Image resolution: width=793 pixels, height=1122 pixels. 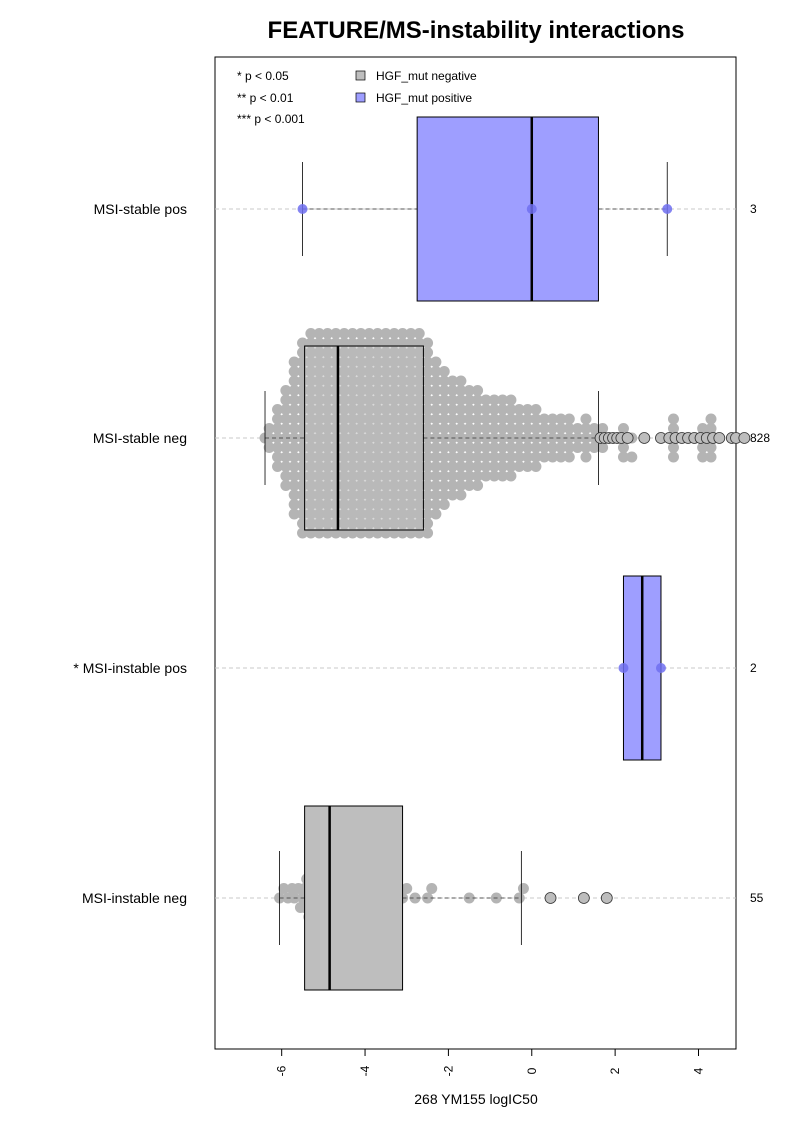 What do you see at coordinates (490, 1062) in the screenshot?
I see `x-axis: -6 -4 -2 0 2 4` at bounding box center [490, 1062].